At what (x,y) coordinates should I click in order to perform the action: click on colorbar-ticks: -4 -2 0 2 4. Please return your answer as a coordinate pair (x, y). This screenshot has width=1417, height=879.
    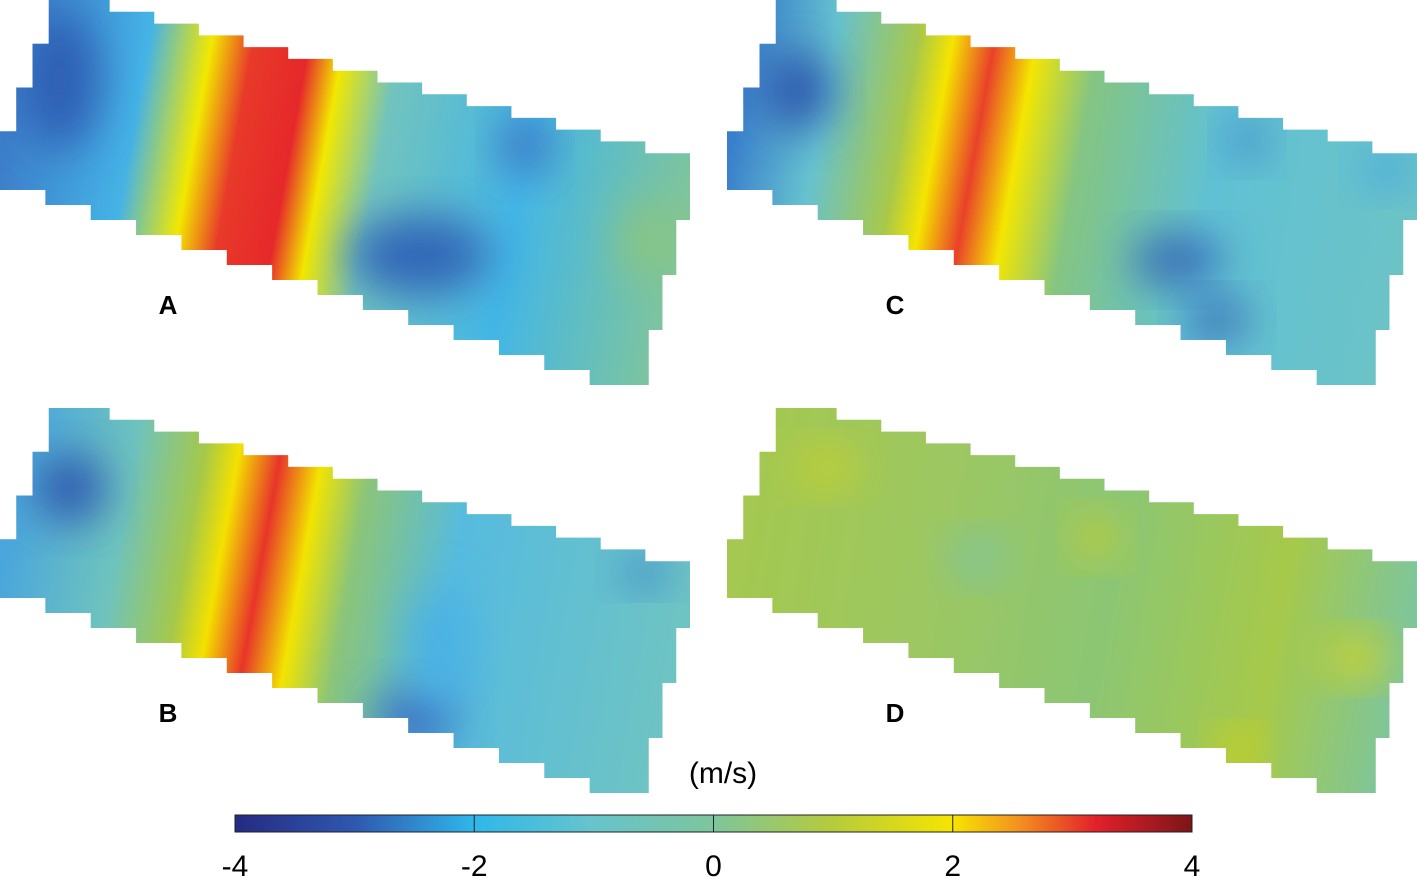
    Looking at the image, I should click on (711, 847).